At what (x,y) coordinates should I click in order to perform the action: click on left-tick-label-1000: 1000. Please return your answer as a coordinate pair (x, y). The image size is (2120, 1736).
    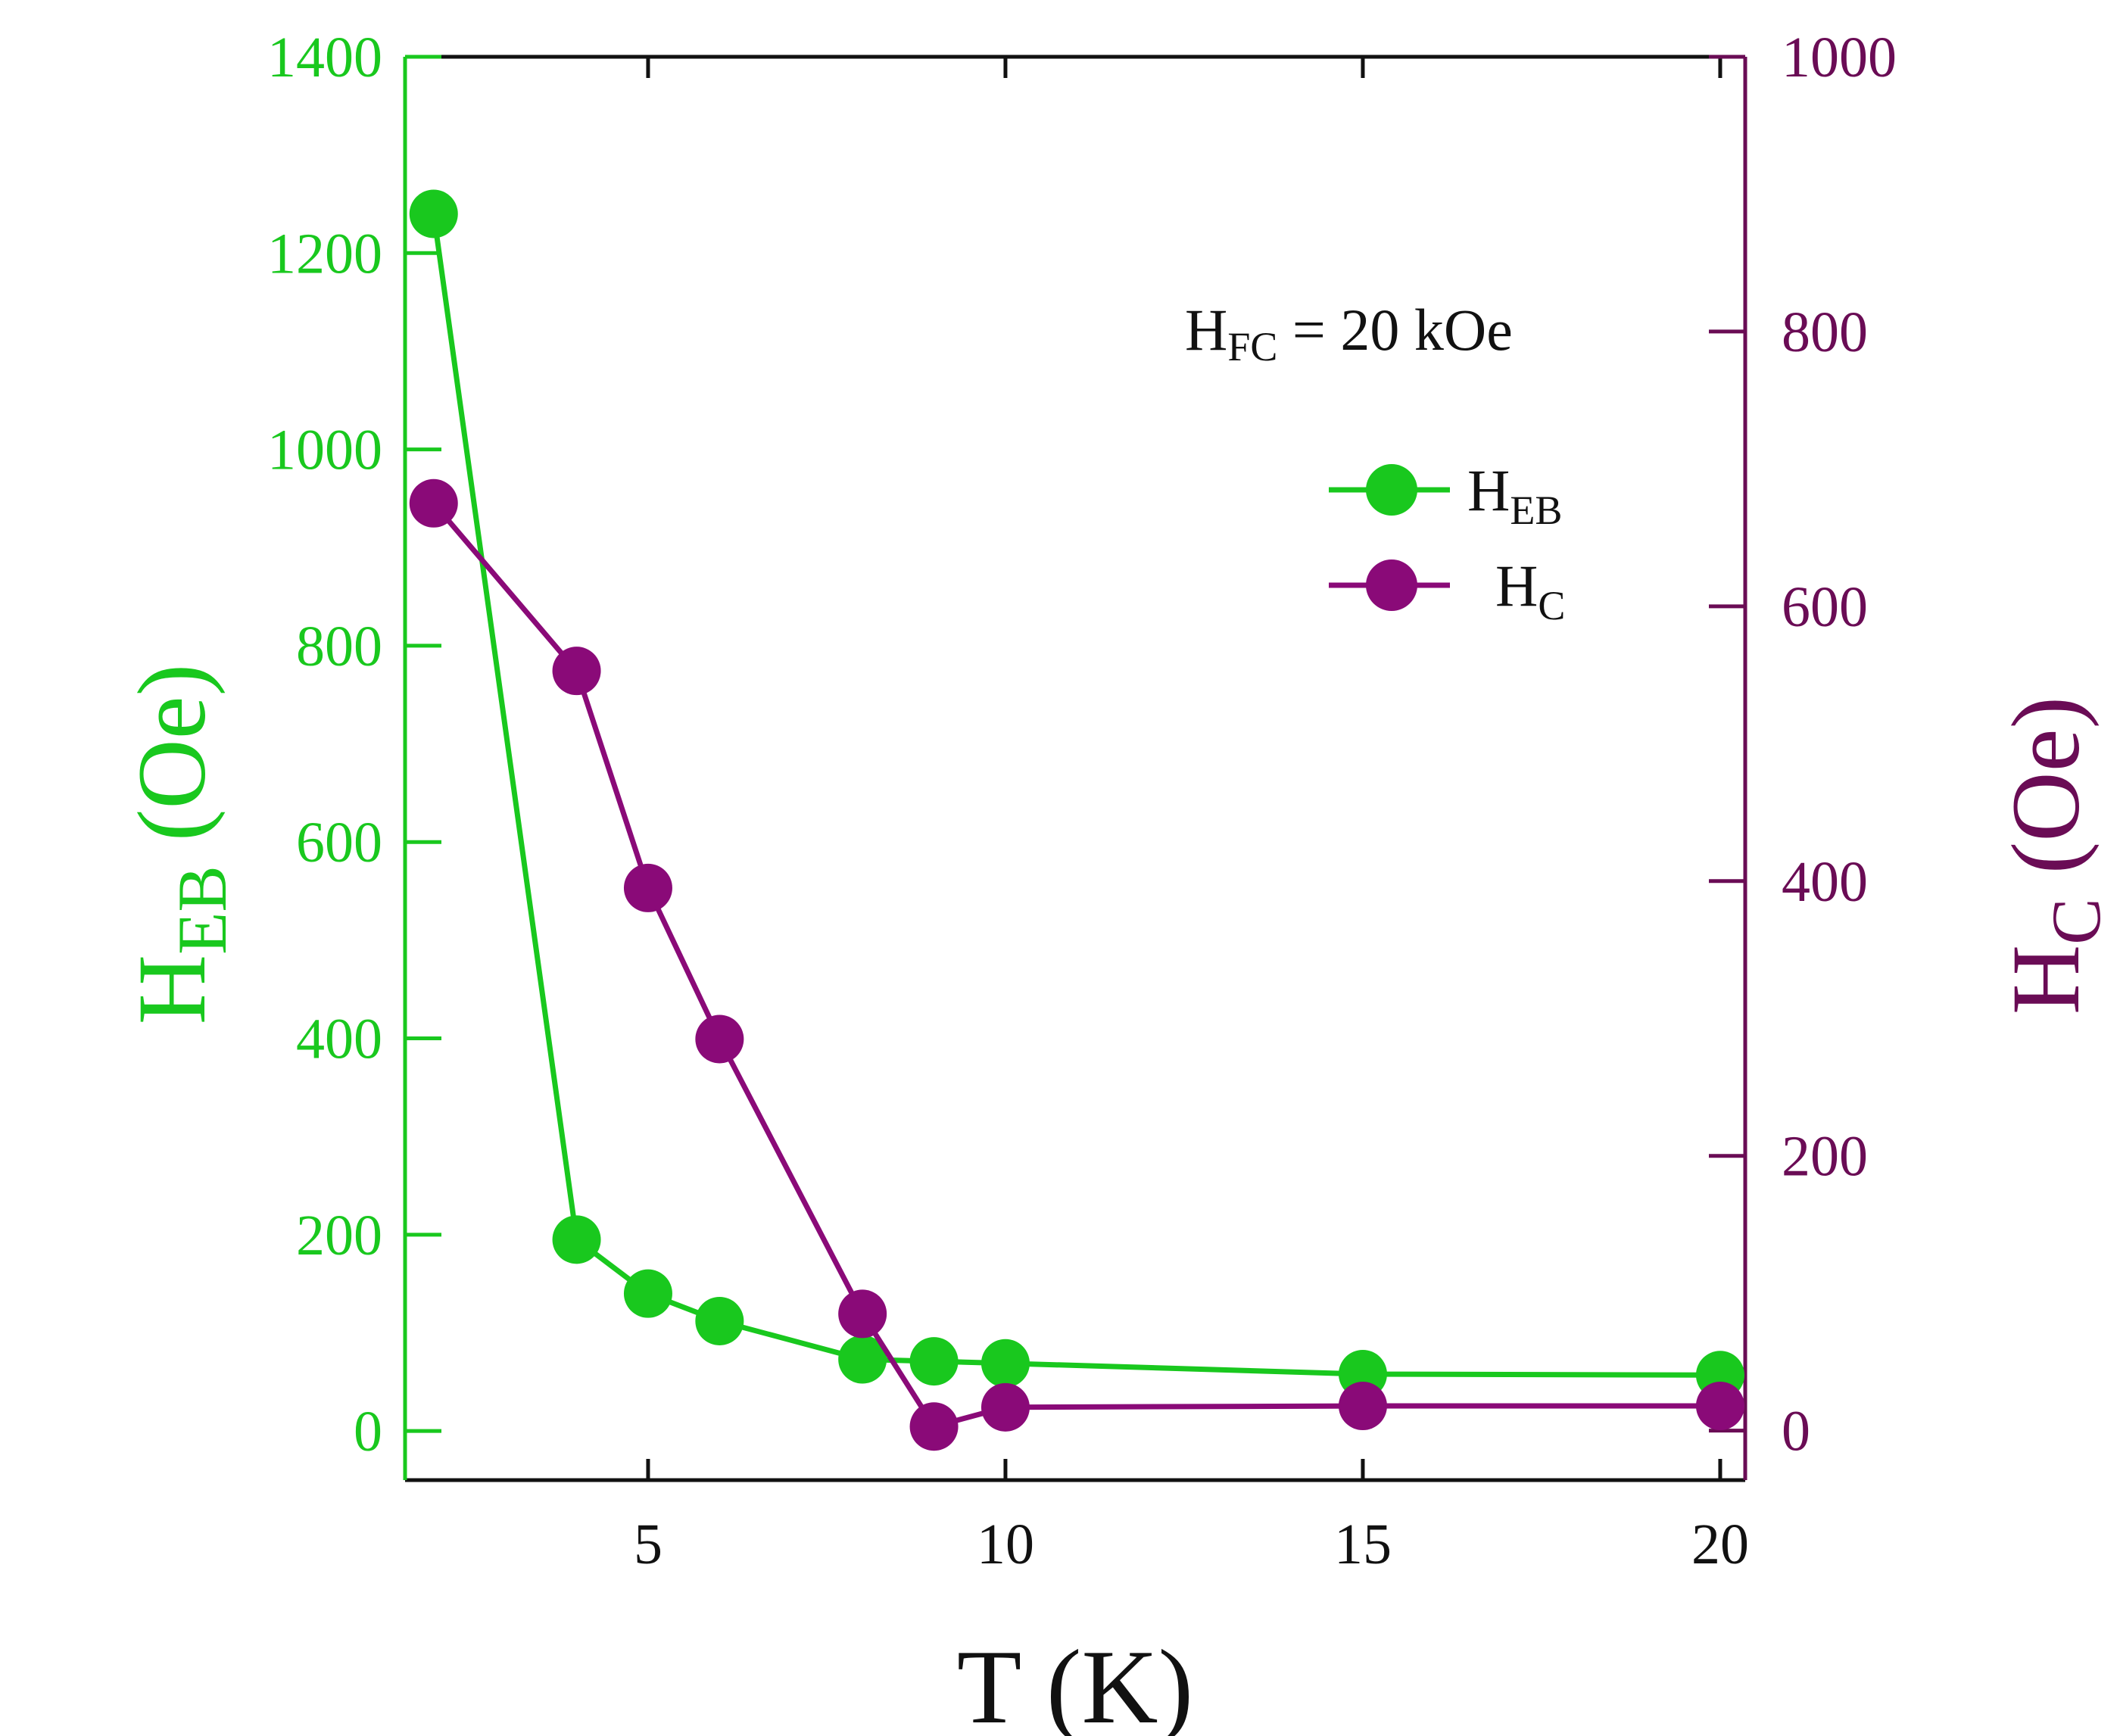
    Looking at the image, I should click on (324, 451).